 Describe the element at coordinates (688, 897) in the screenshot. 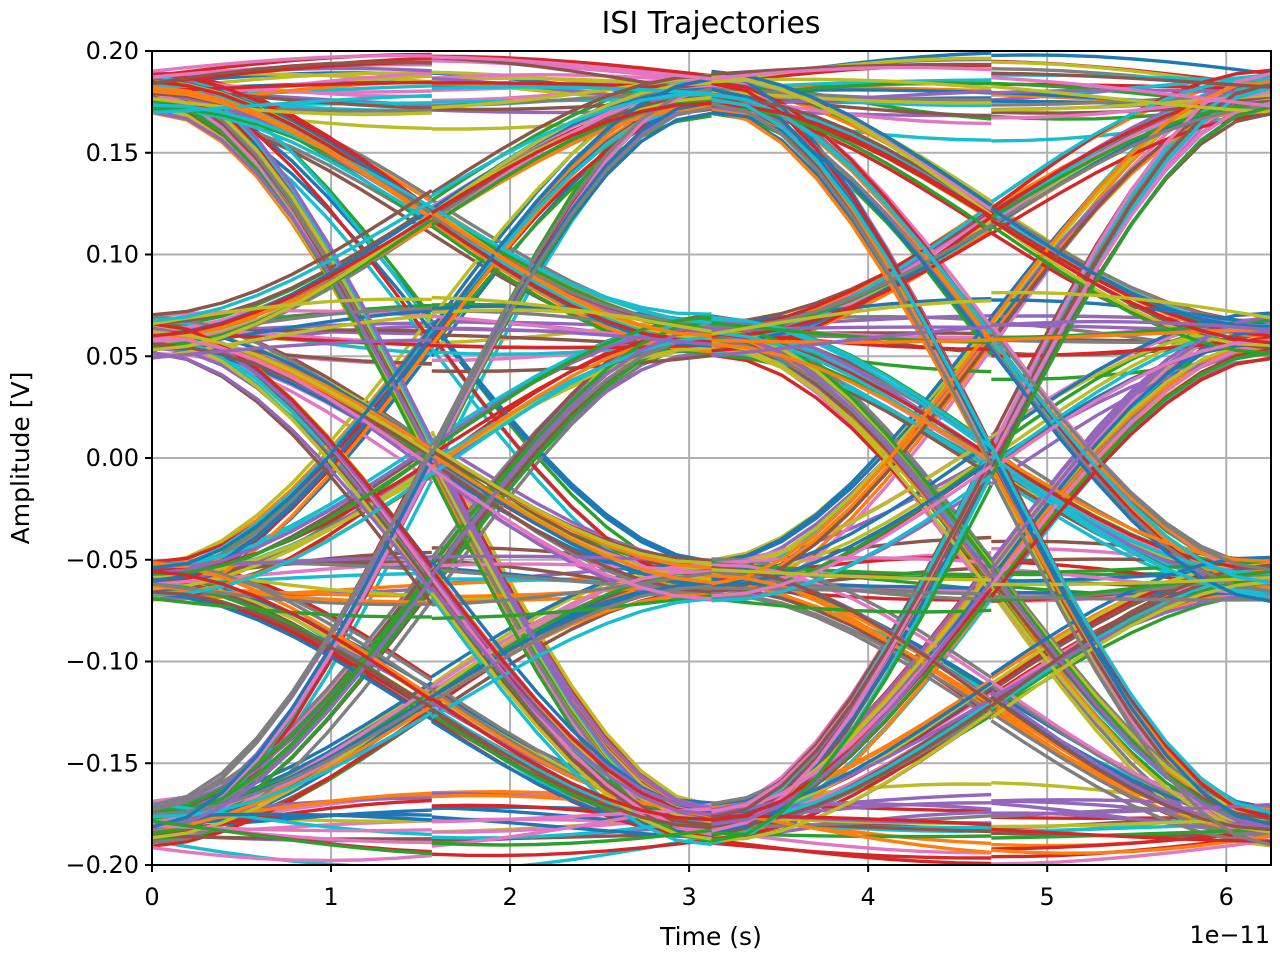

I see `x-tick-label: 3` at that location.